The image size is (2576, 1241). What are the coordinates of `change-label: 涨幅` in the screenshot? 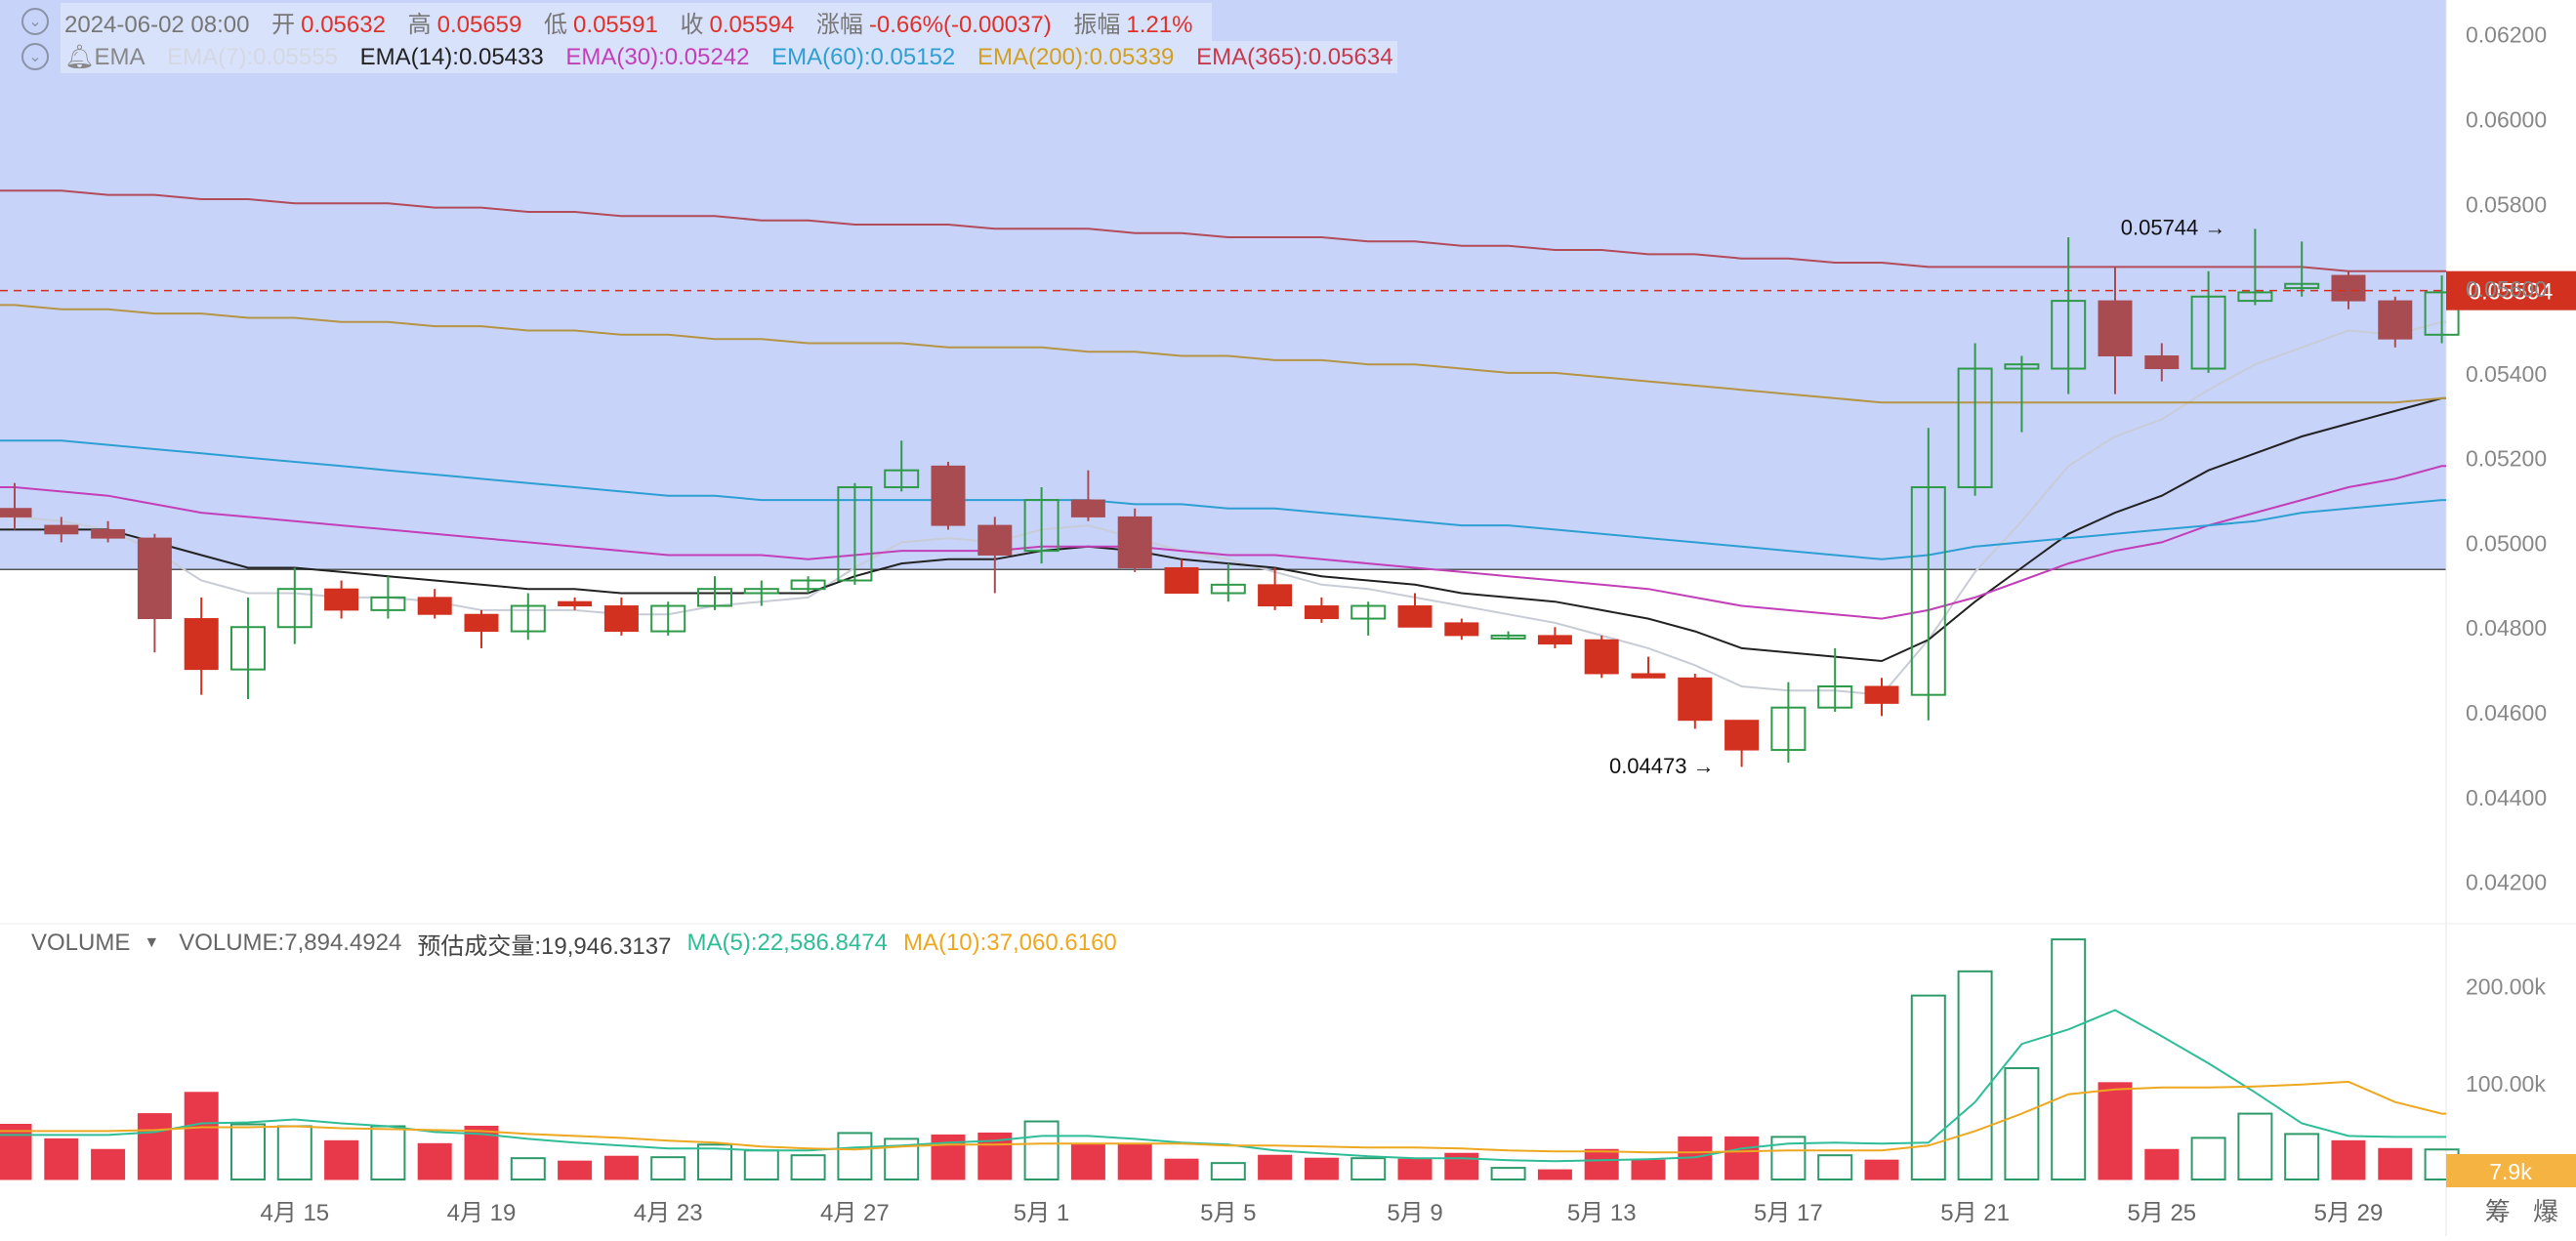 It's located at (839, 25).